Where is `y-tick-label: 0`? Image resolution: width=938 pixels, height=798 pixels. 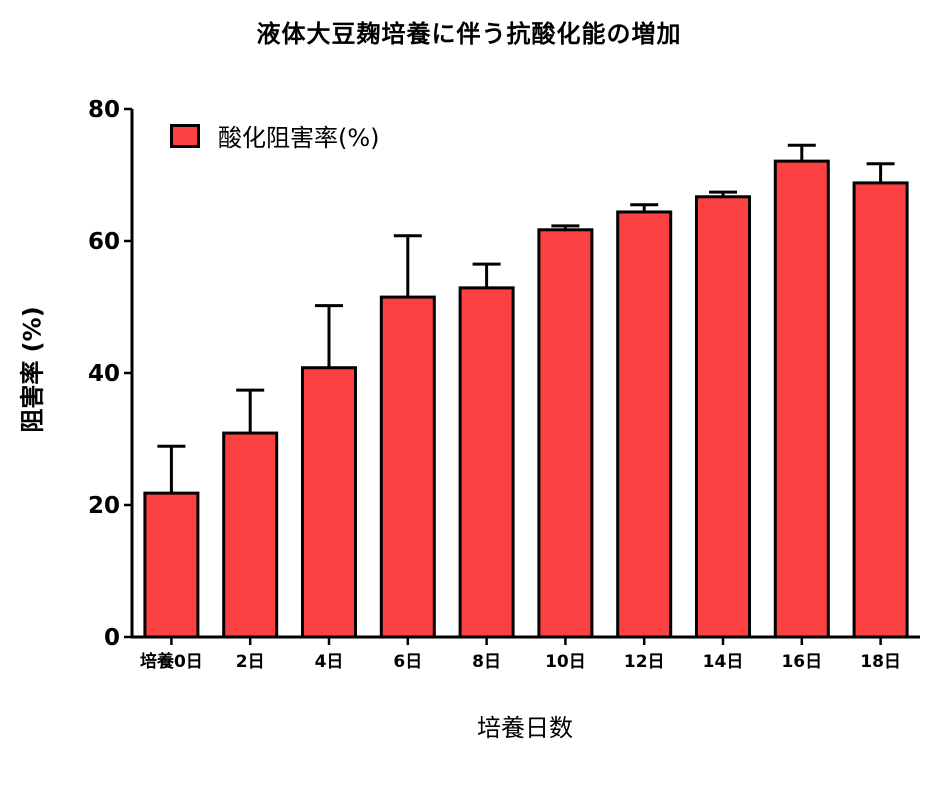
y-tick-label: 0 is located at coordinates (112, 638).